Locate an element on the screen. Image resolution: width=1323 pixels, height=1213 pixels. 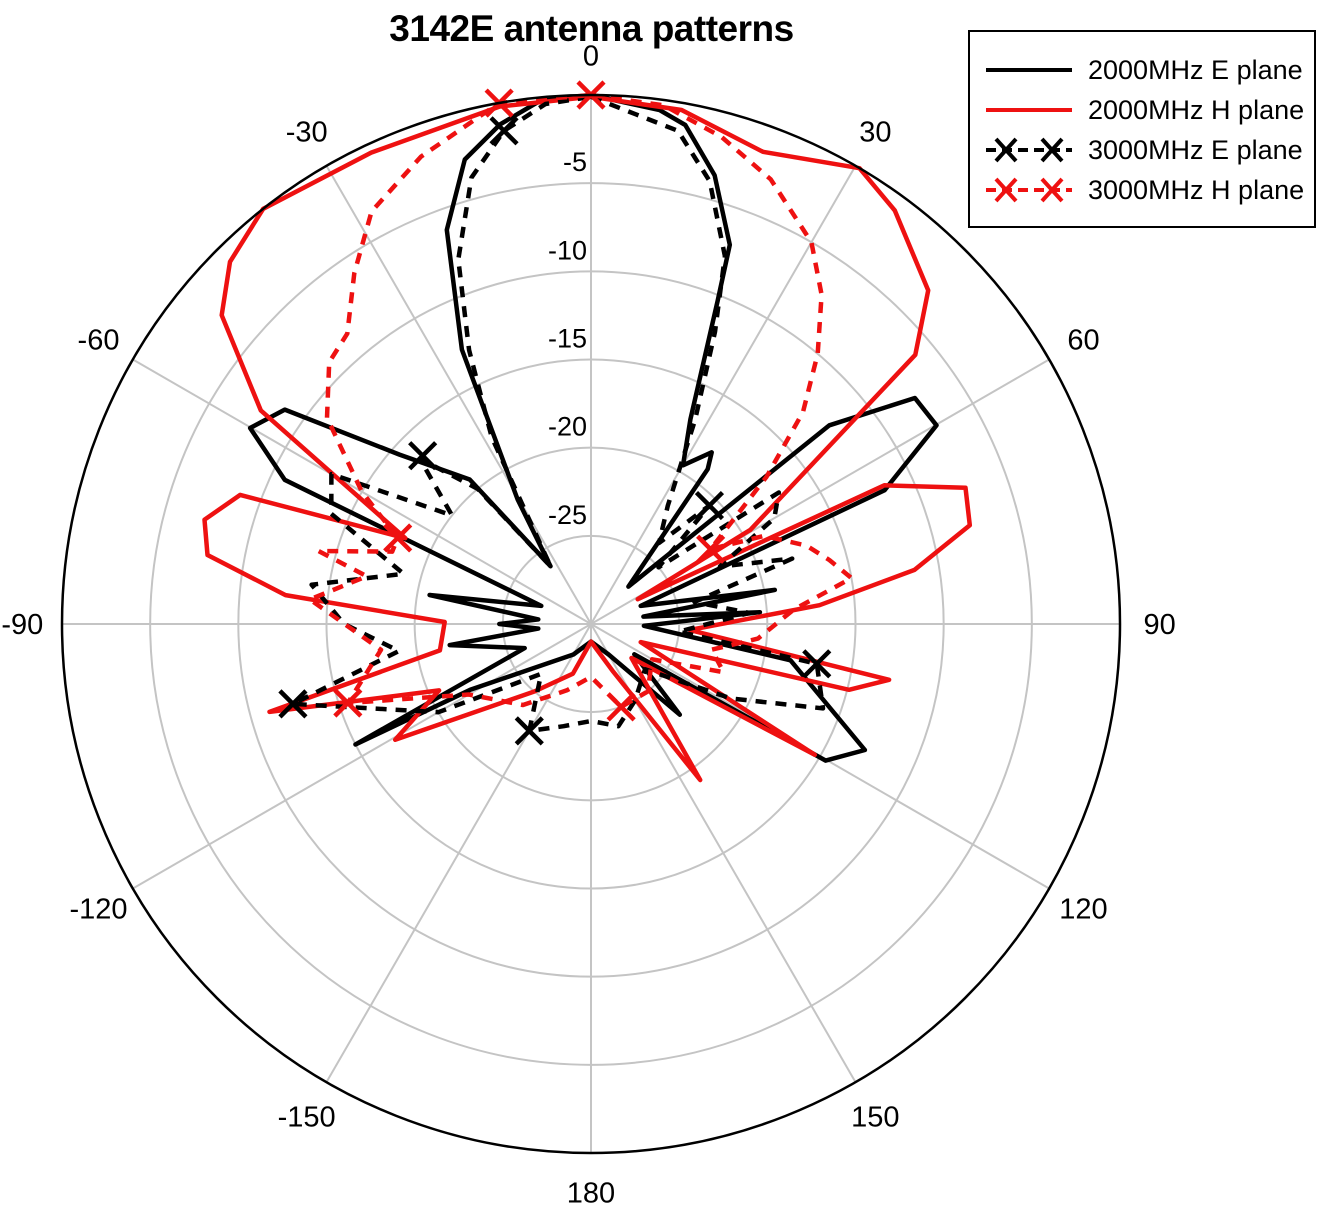
angle-tick-label: 150 is located at coordinates (875, 1117).